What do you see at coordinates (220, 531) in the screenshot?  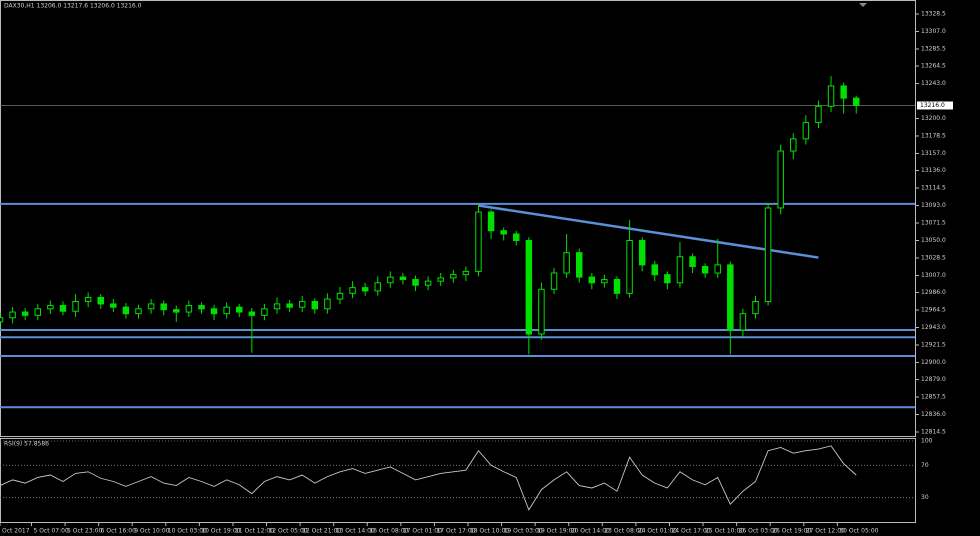 I see `x-tick-label: 10 Oct 19:00` at bounding box center [220, 531].